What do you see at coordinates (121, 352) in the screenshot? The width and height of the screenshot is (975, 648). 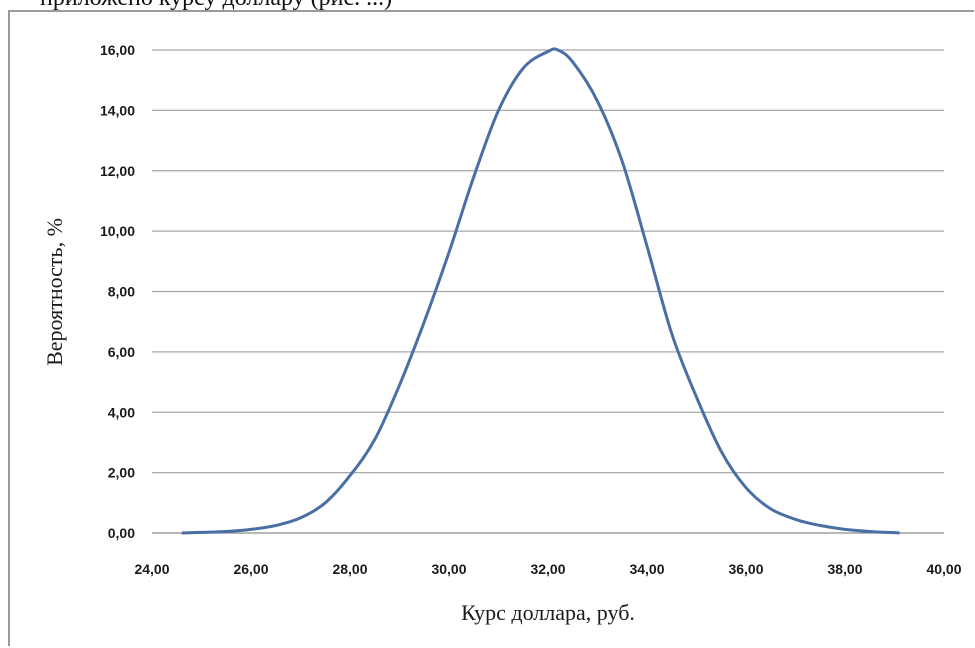 I see `y-tick-label: 6,00` at bounding box center [121, 352].